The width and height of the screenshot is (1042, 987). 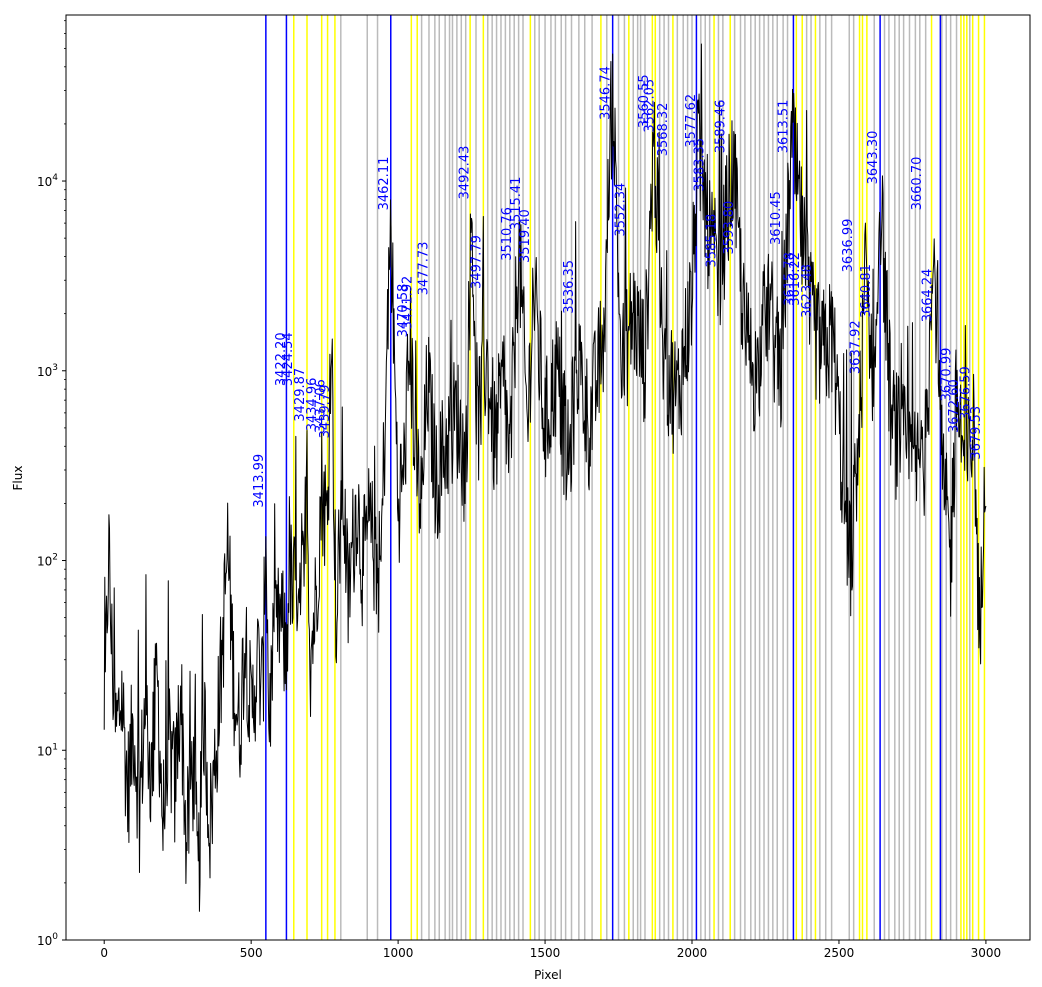 I want to click on line-label: 3585.18, so click(x=712, y=241).